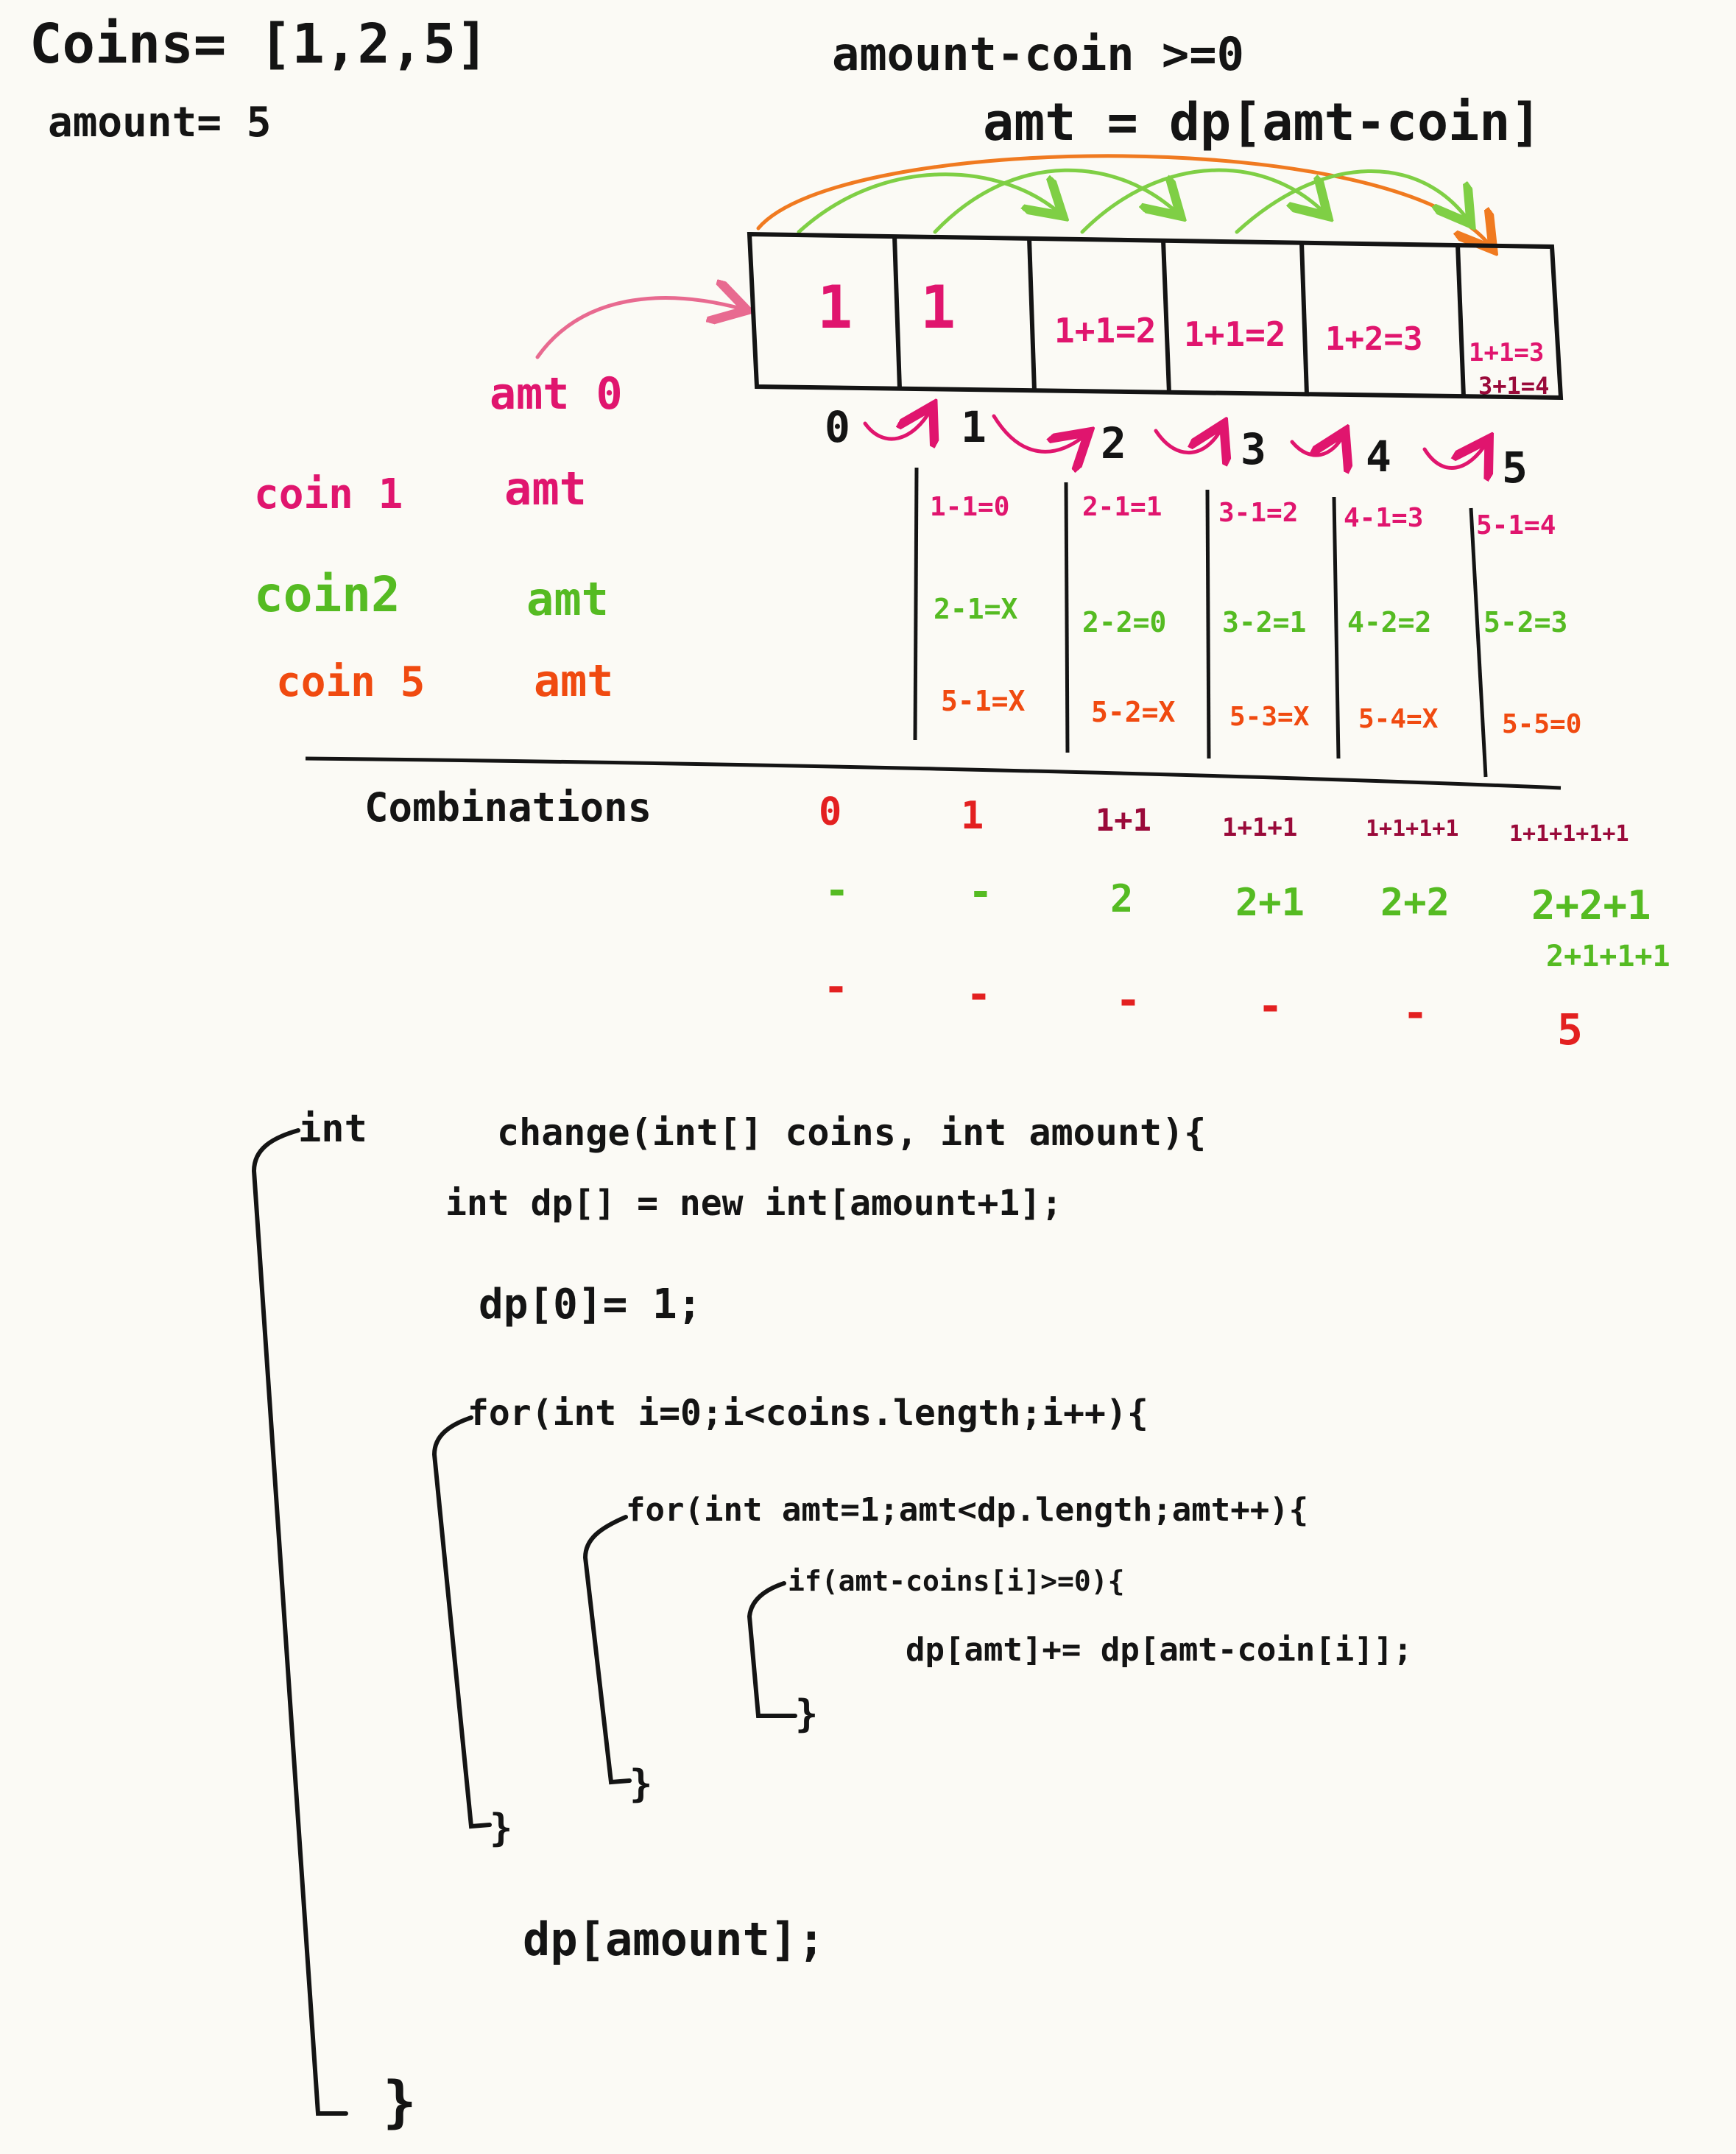 Image resolution: width=1736 pixels, height=2154 pixels. Describe the element at coordinates (1160, 1650) in the screenshot. I see `code-line7: dp[amt]+= dp[amt-coin[i]];` at that location.